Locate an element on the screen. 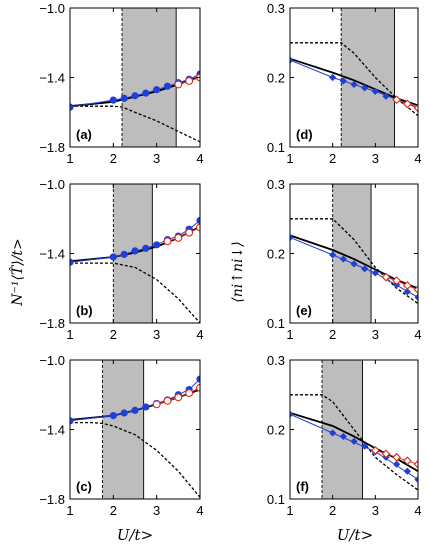  panel-label: (d) is located at coordinates (304, 134).